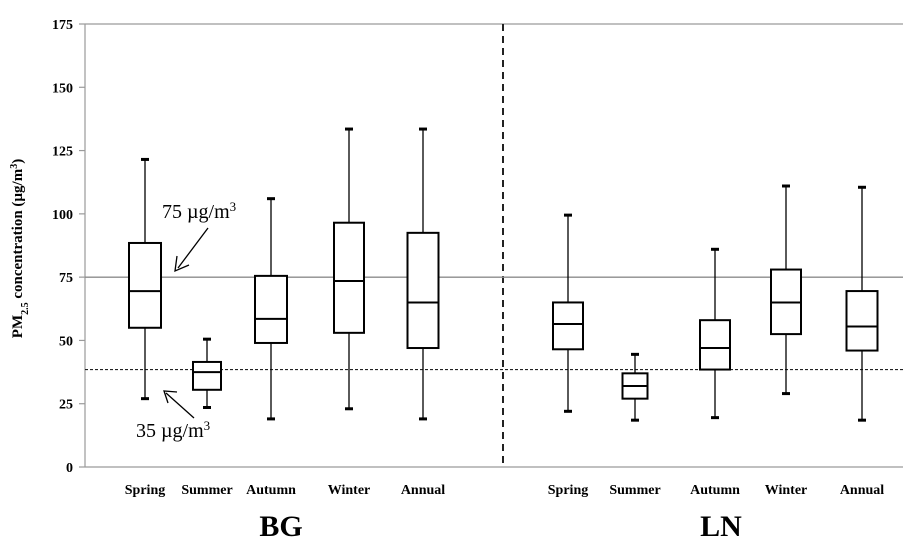 This screenshot has width=903, height=542. What do you see at coordinates (170, 431) in the screenshot?
I see `annotation-35-text: 35 µg/m` at bounding box center [170, 431].